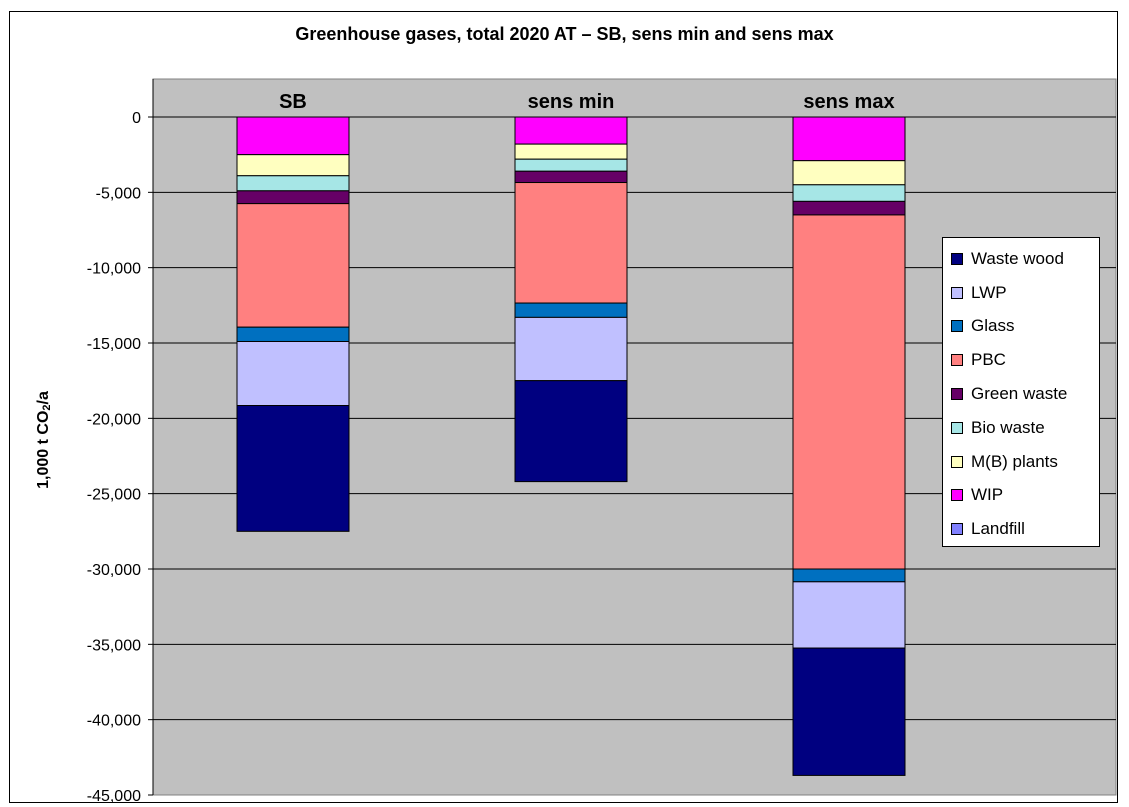  Describe the element at coordinates (1025, 360) in the screenshot. I see `legend-item: PBC` at that location.